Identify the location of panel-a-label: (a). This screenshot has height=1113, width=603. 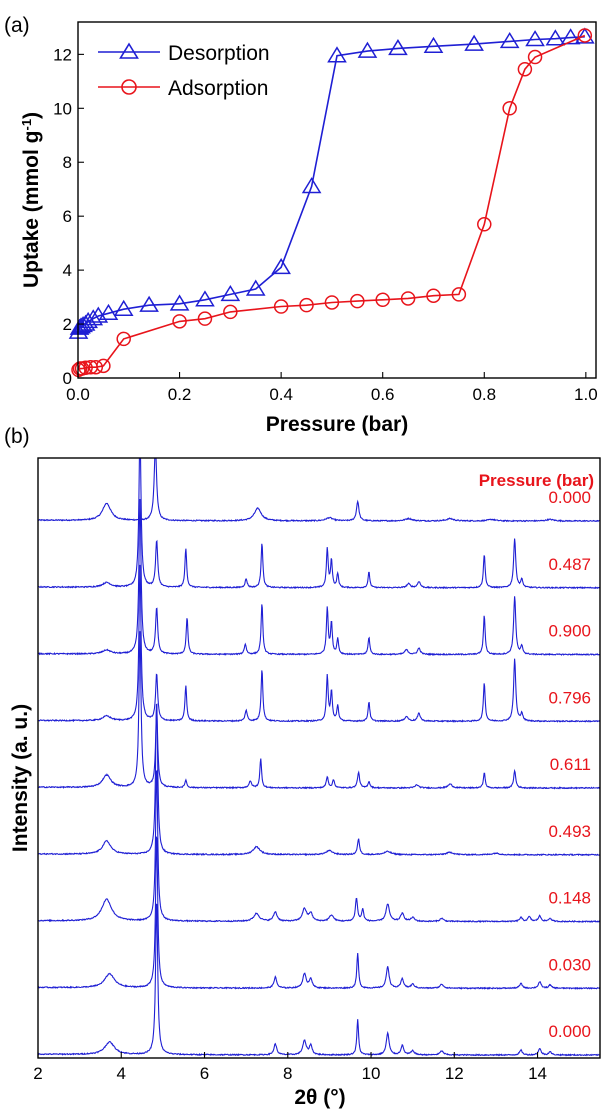
(17, 25).